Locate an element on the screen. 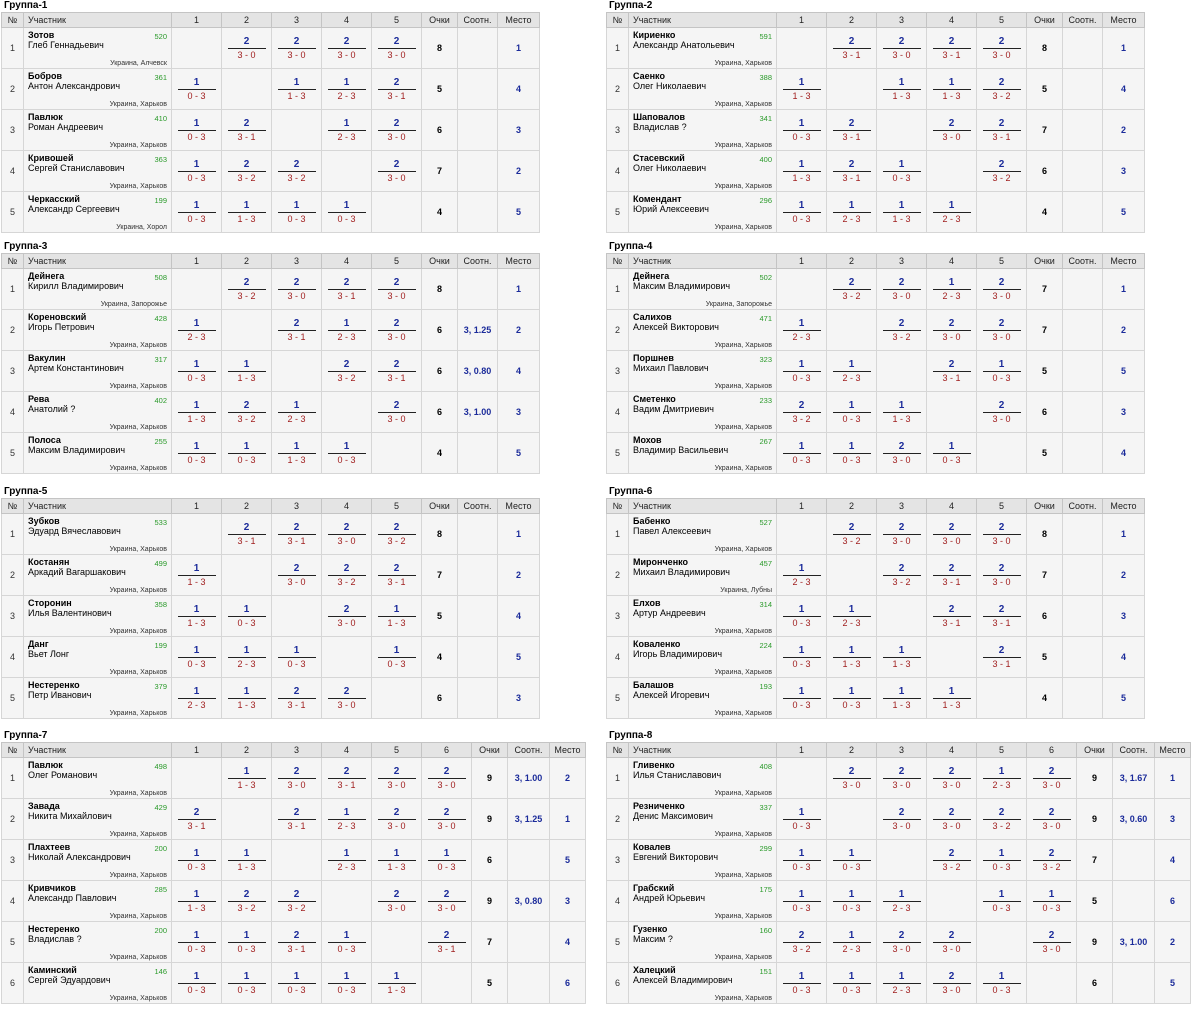  group-title: Группа-6 is located at coordinates (631, 491).